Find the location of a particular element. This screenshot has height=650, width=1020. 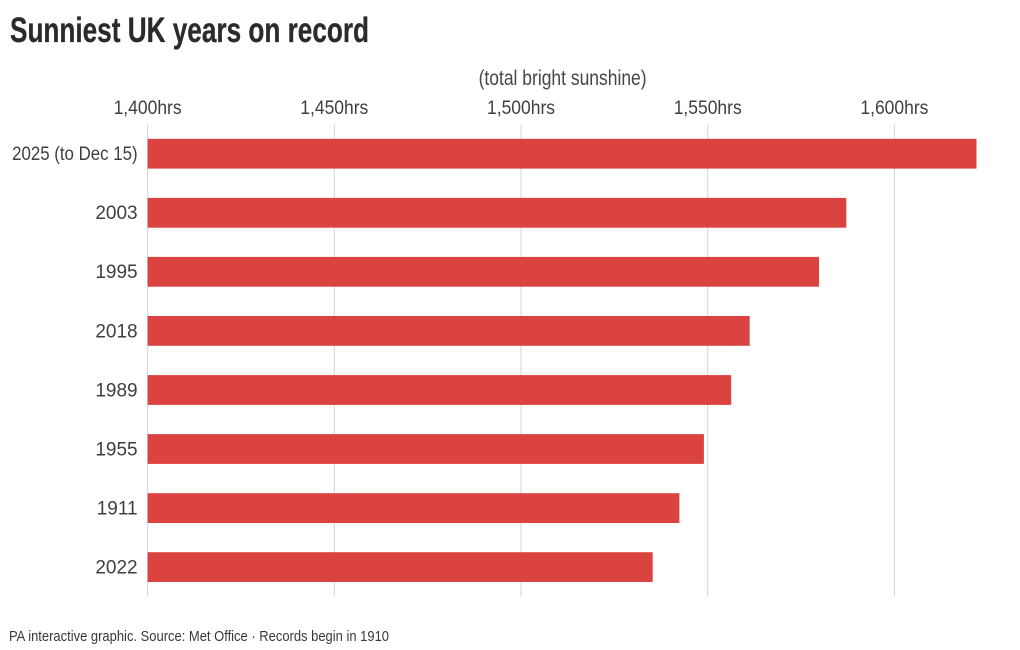

svg-text: 1989 is located at coordinates (116, 390).